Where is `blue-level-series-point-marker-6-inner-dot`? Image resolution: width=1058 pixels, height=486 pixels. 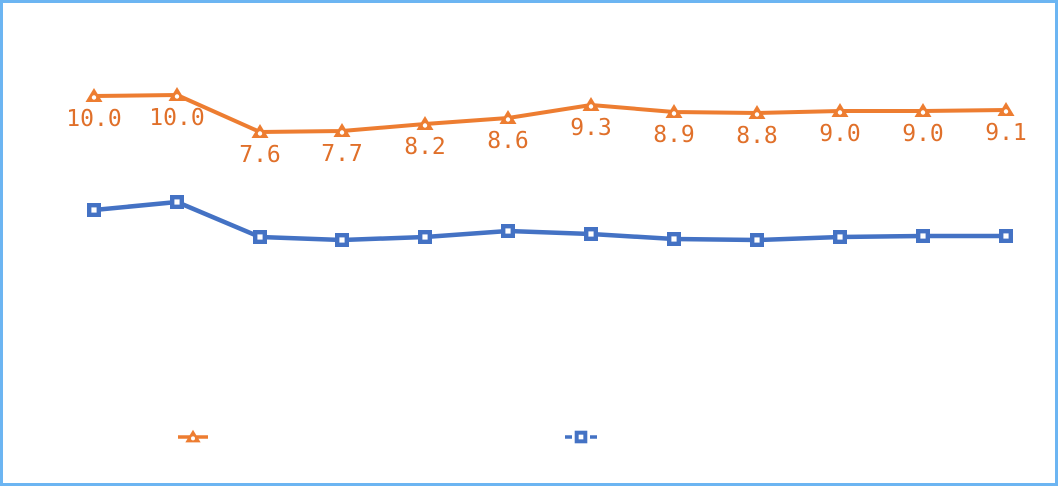
blue-level-series-point-marker-6-inner-dot is located at coordinates (508, 231).